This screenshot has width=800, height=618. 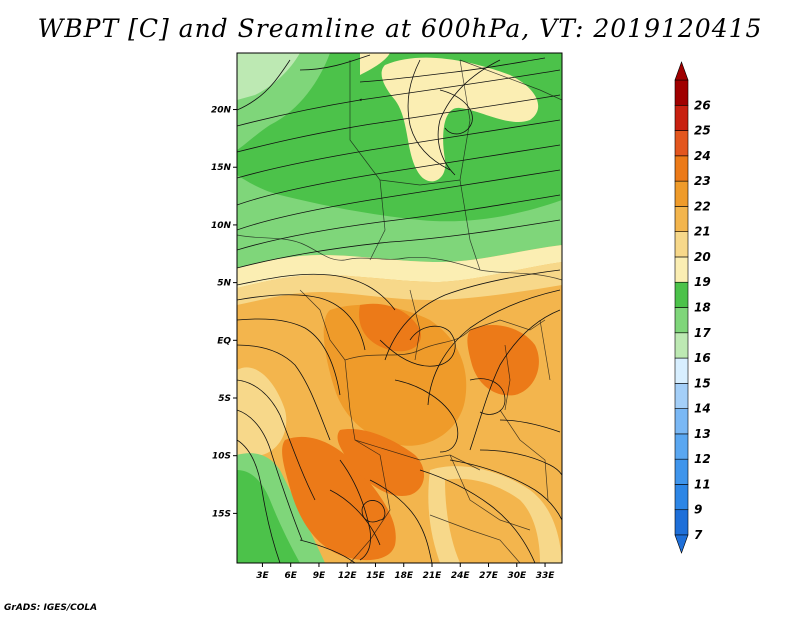 I want to click on colorbar-label: 20, so click(x=702, y=257).